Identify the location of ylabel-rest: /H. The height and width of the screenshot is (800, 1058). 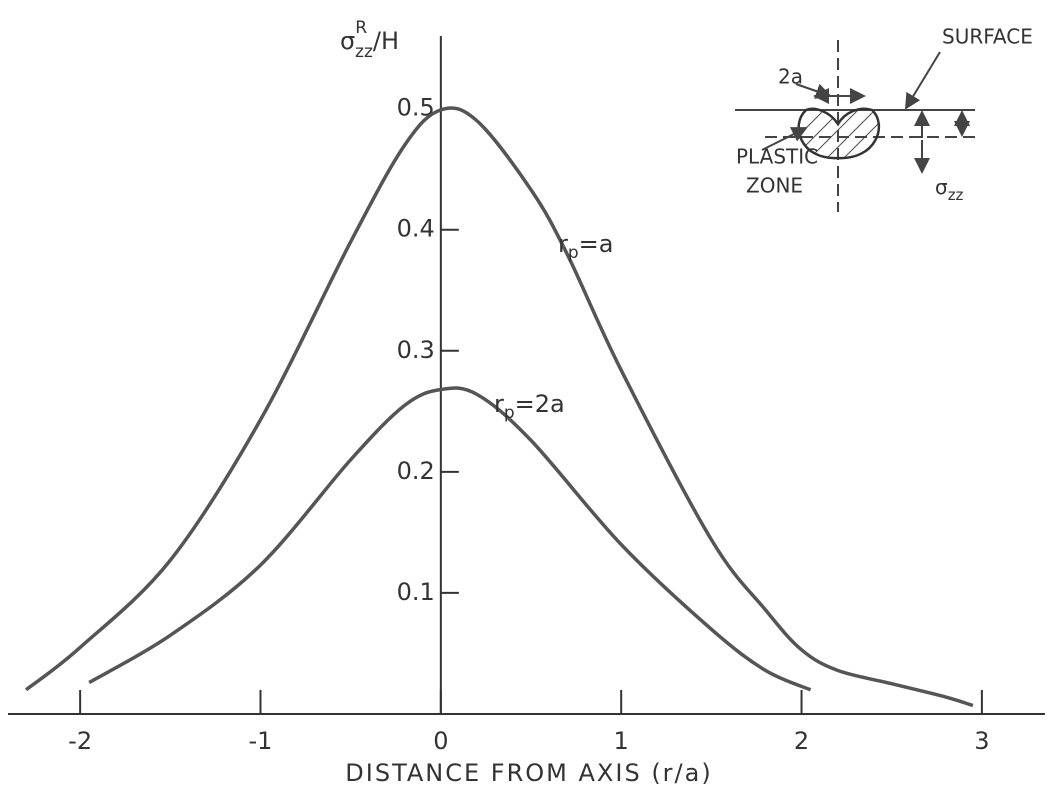
(386, 41).